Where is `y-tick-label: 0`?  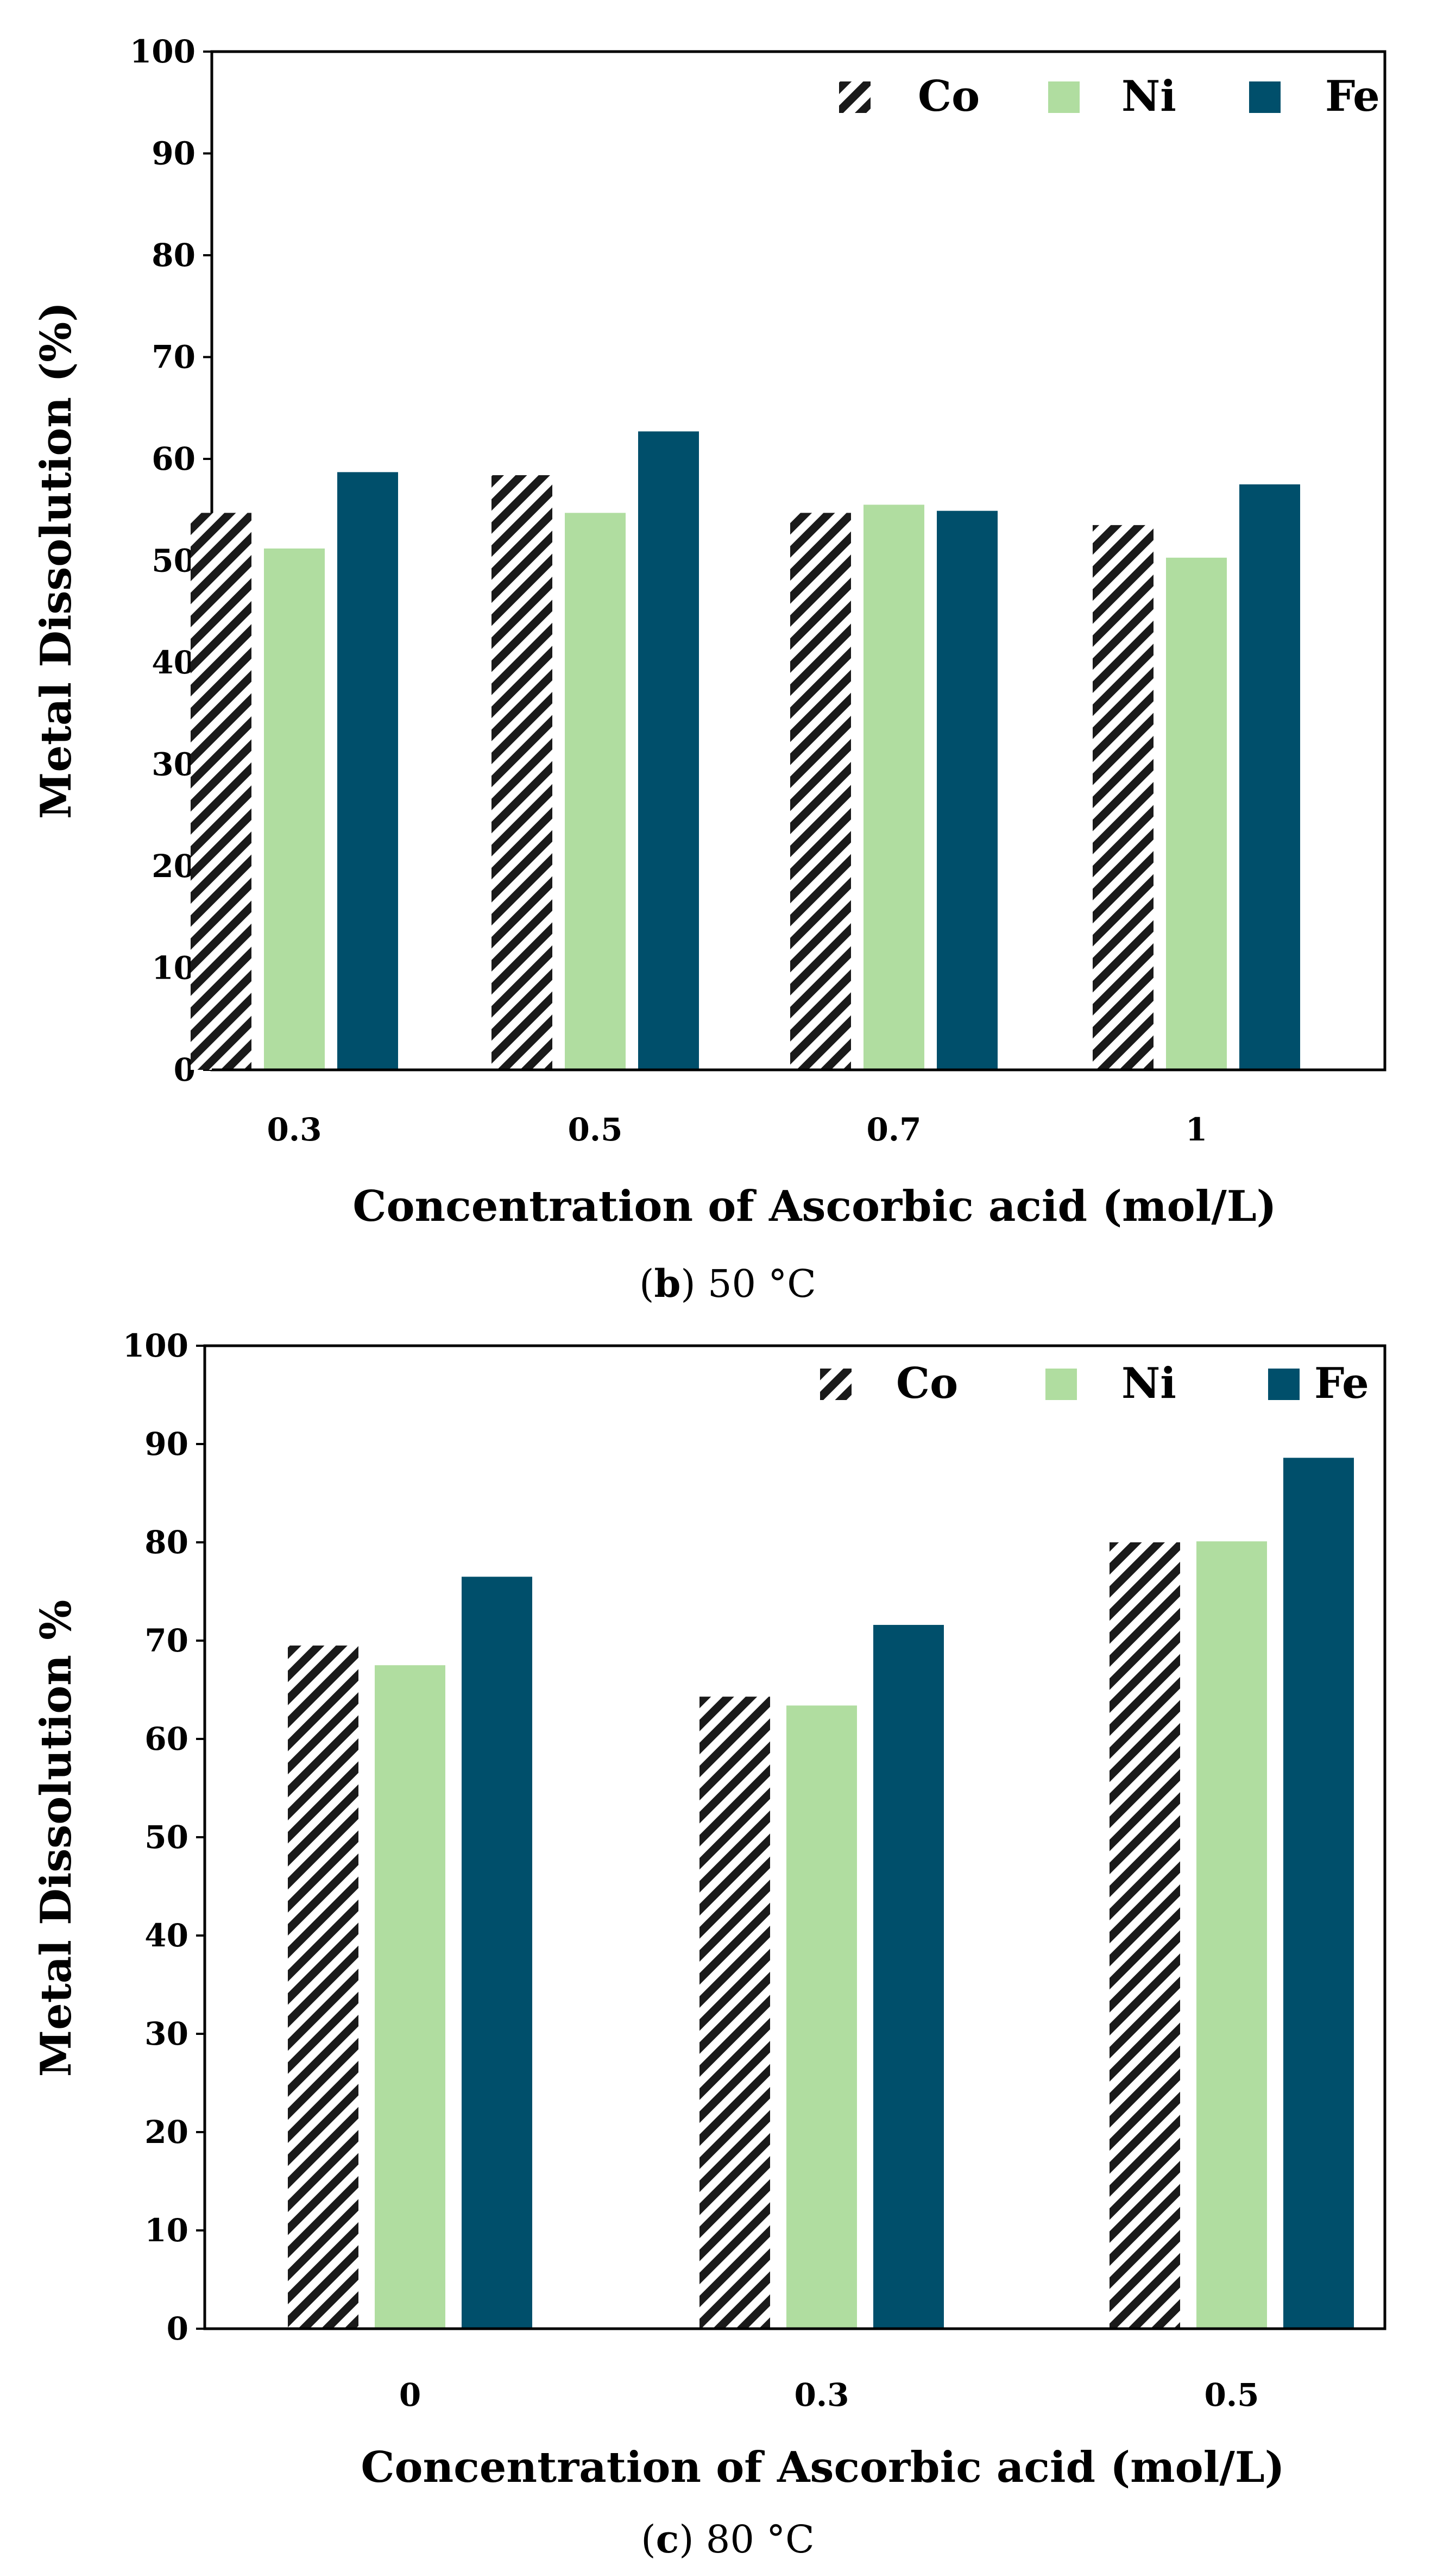
y-tick-label: 0 is located at coordinates (177, 2328).